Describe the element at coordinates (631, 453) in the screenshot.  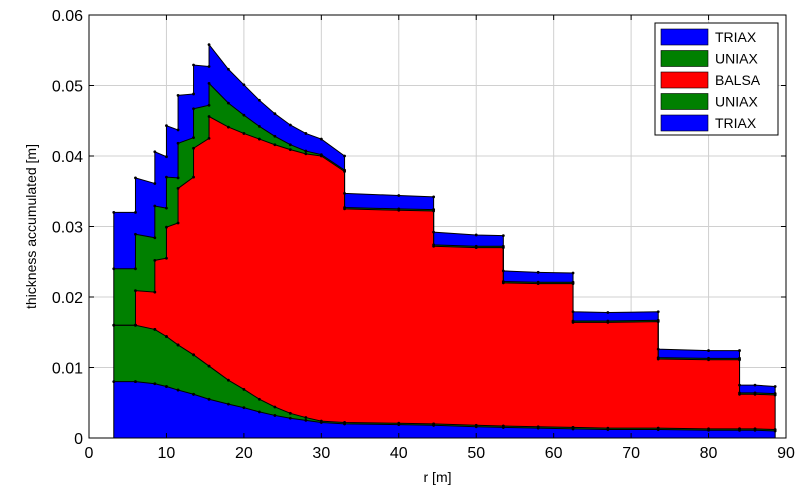
I see `x-tick-label: 70` at that location.